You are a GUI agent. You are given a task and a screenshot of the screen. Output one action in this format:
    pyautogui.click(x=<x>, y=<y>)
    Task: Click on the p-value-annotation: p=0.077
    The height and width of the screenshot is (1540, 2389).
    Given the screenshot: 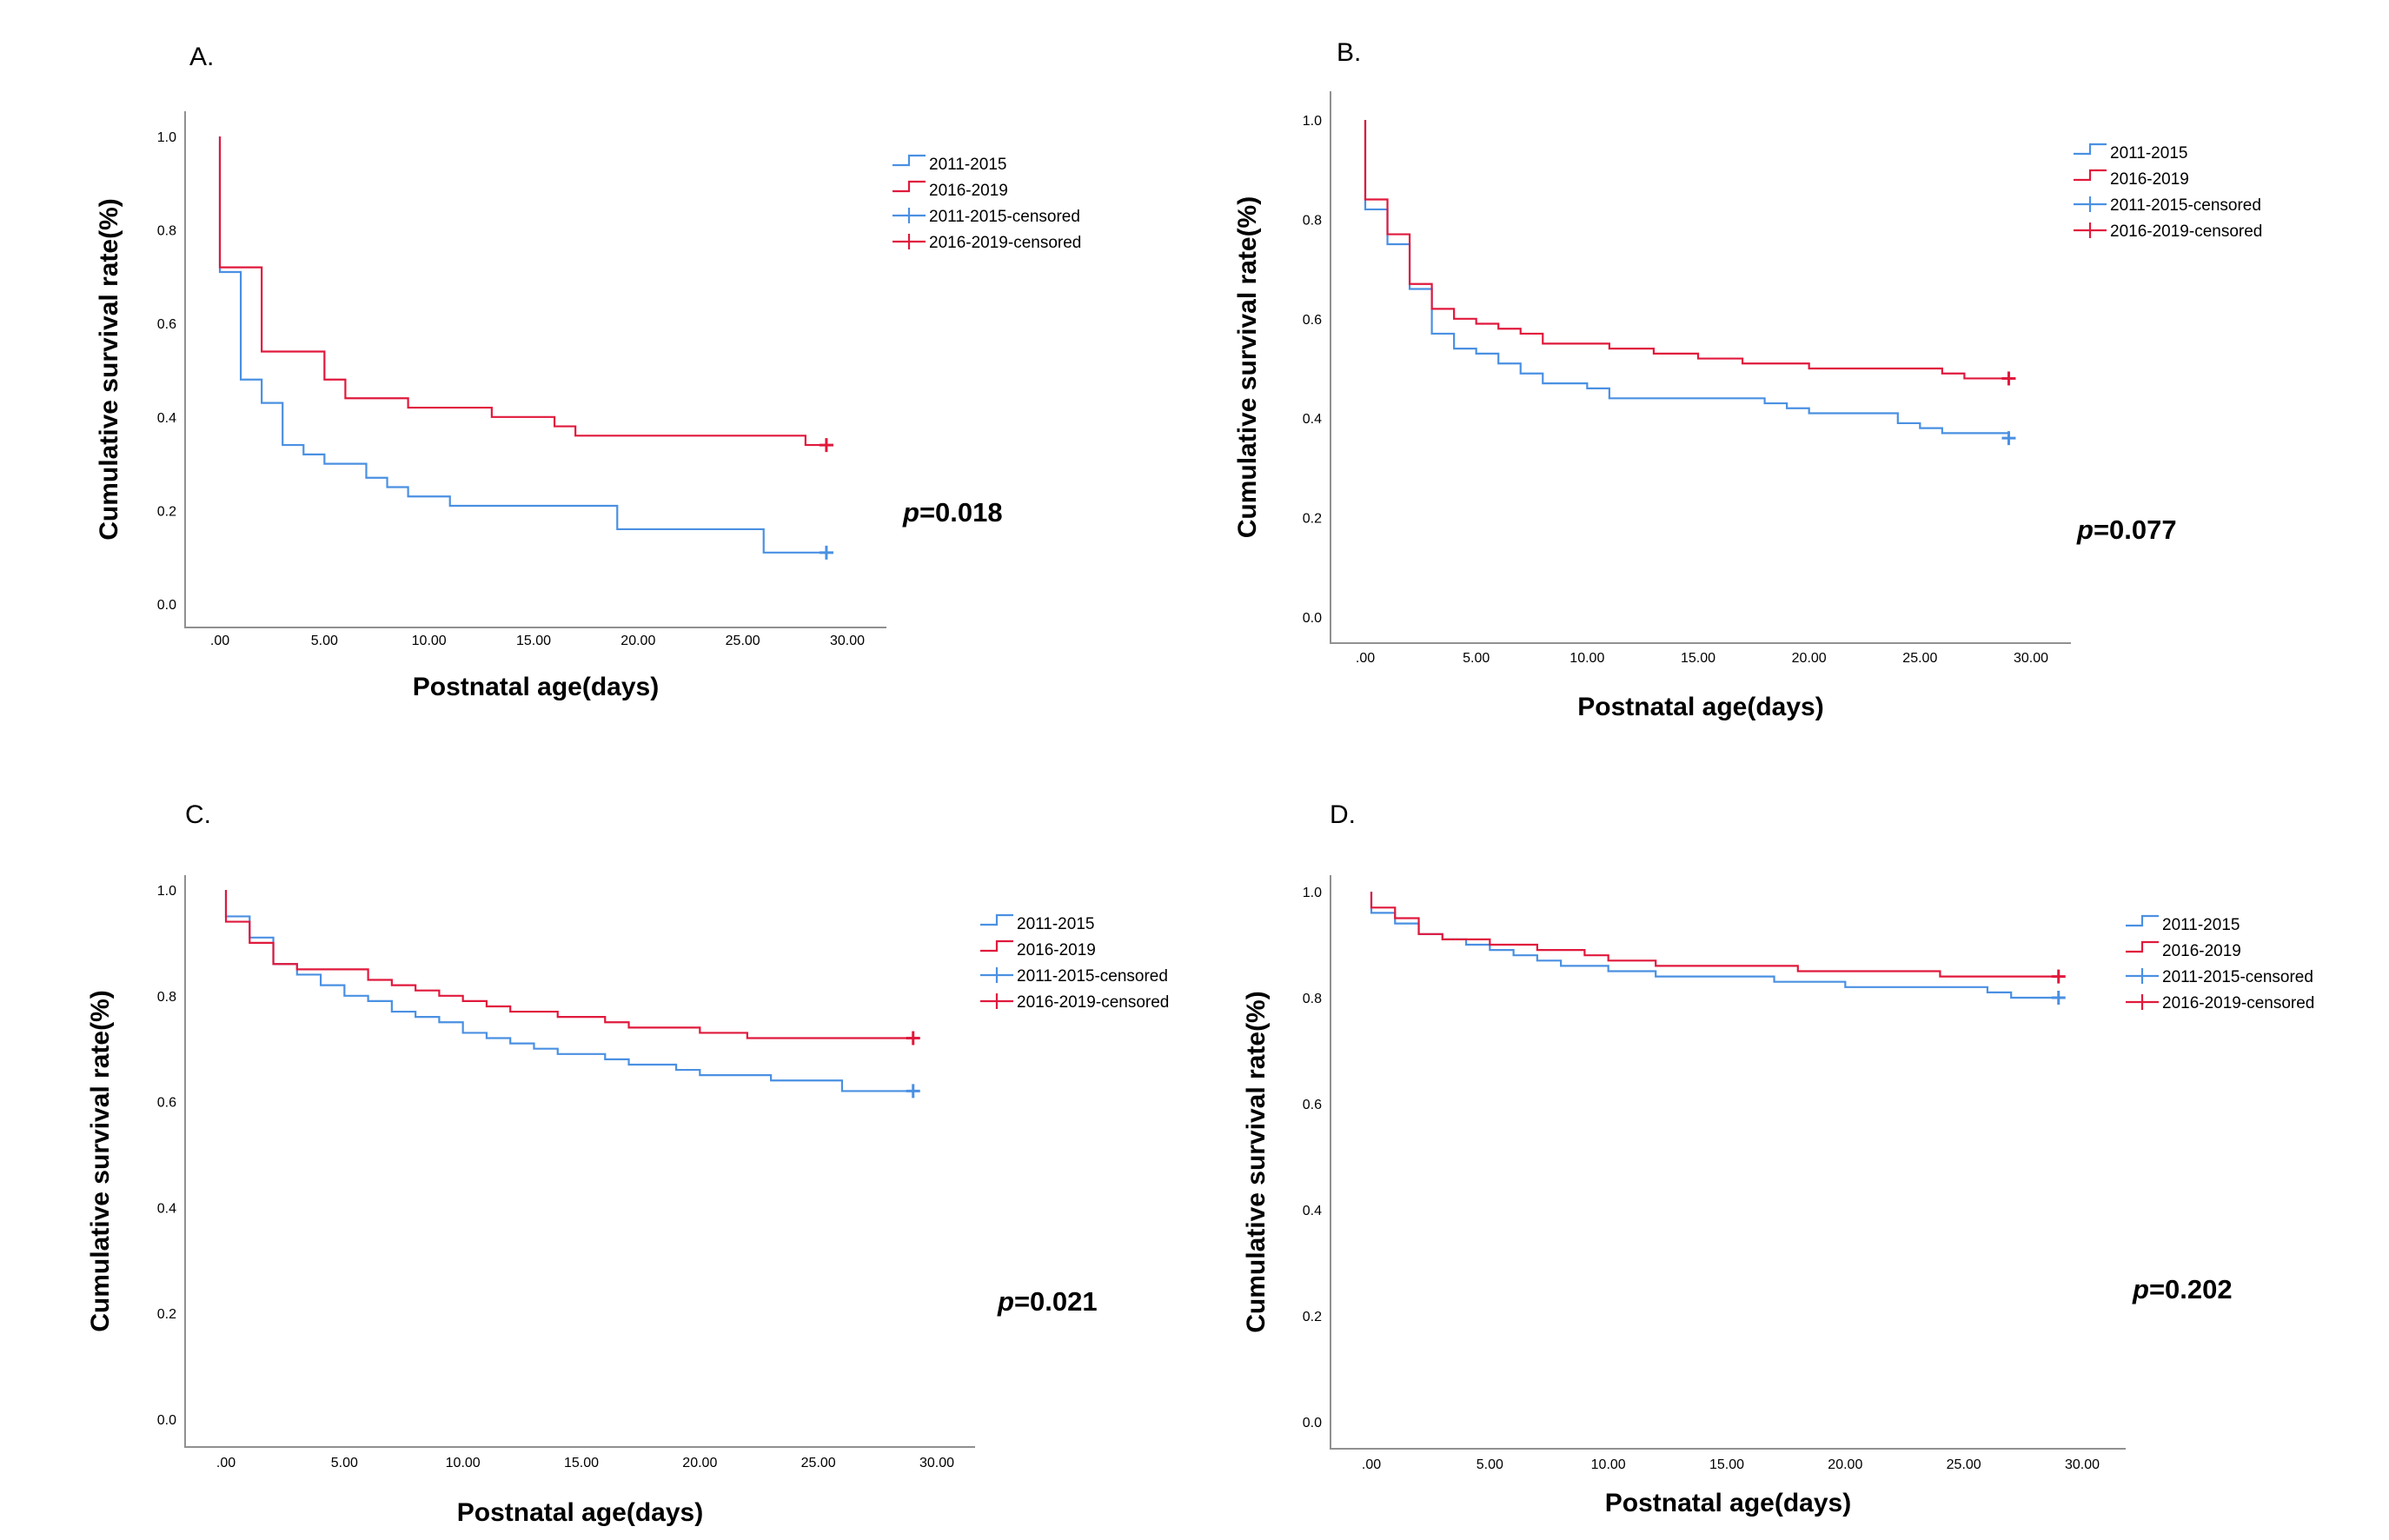 What is the action you would take?
    pyautogui.click(x=2126, y=529)
    